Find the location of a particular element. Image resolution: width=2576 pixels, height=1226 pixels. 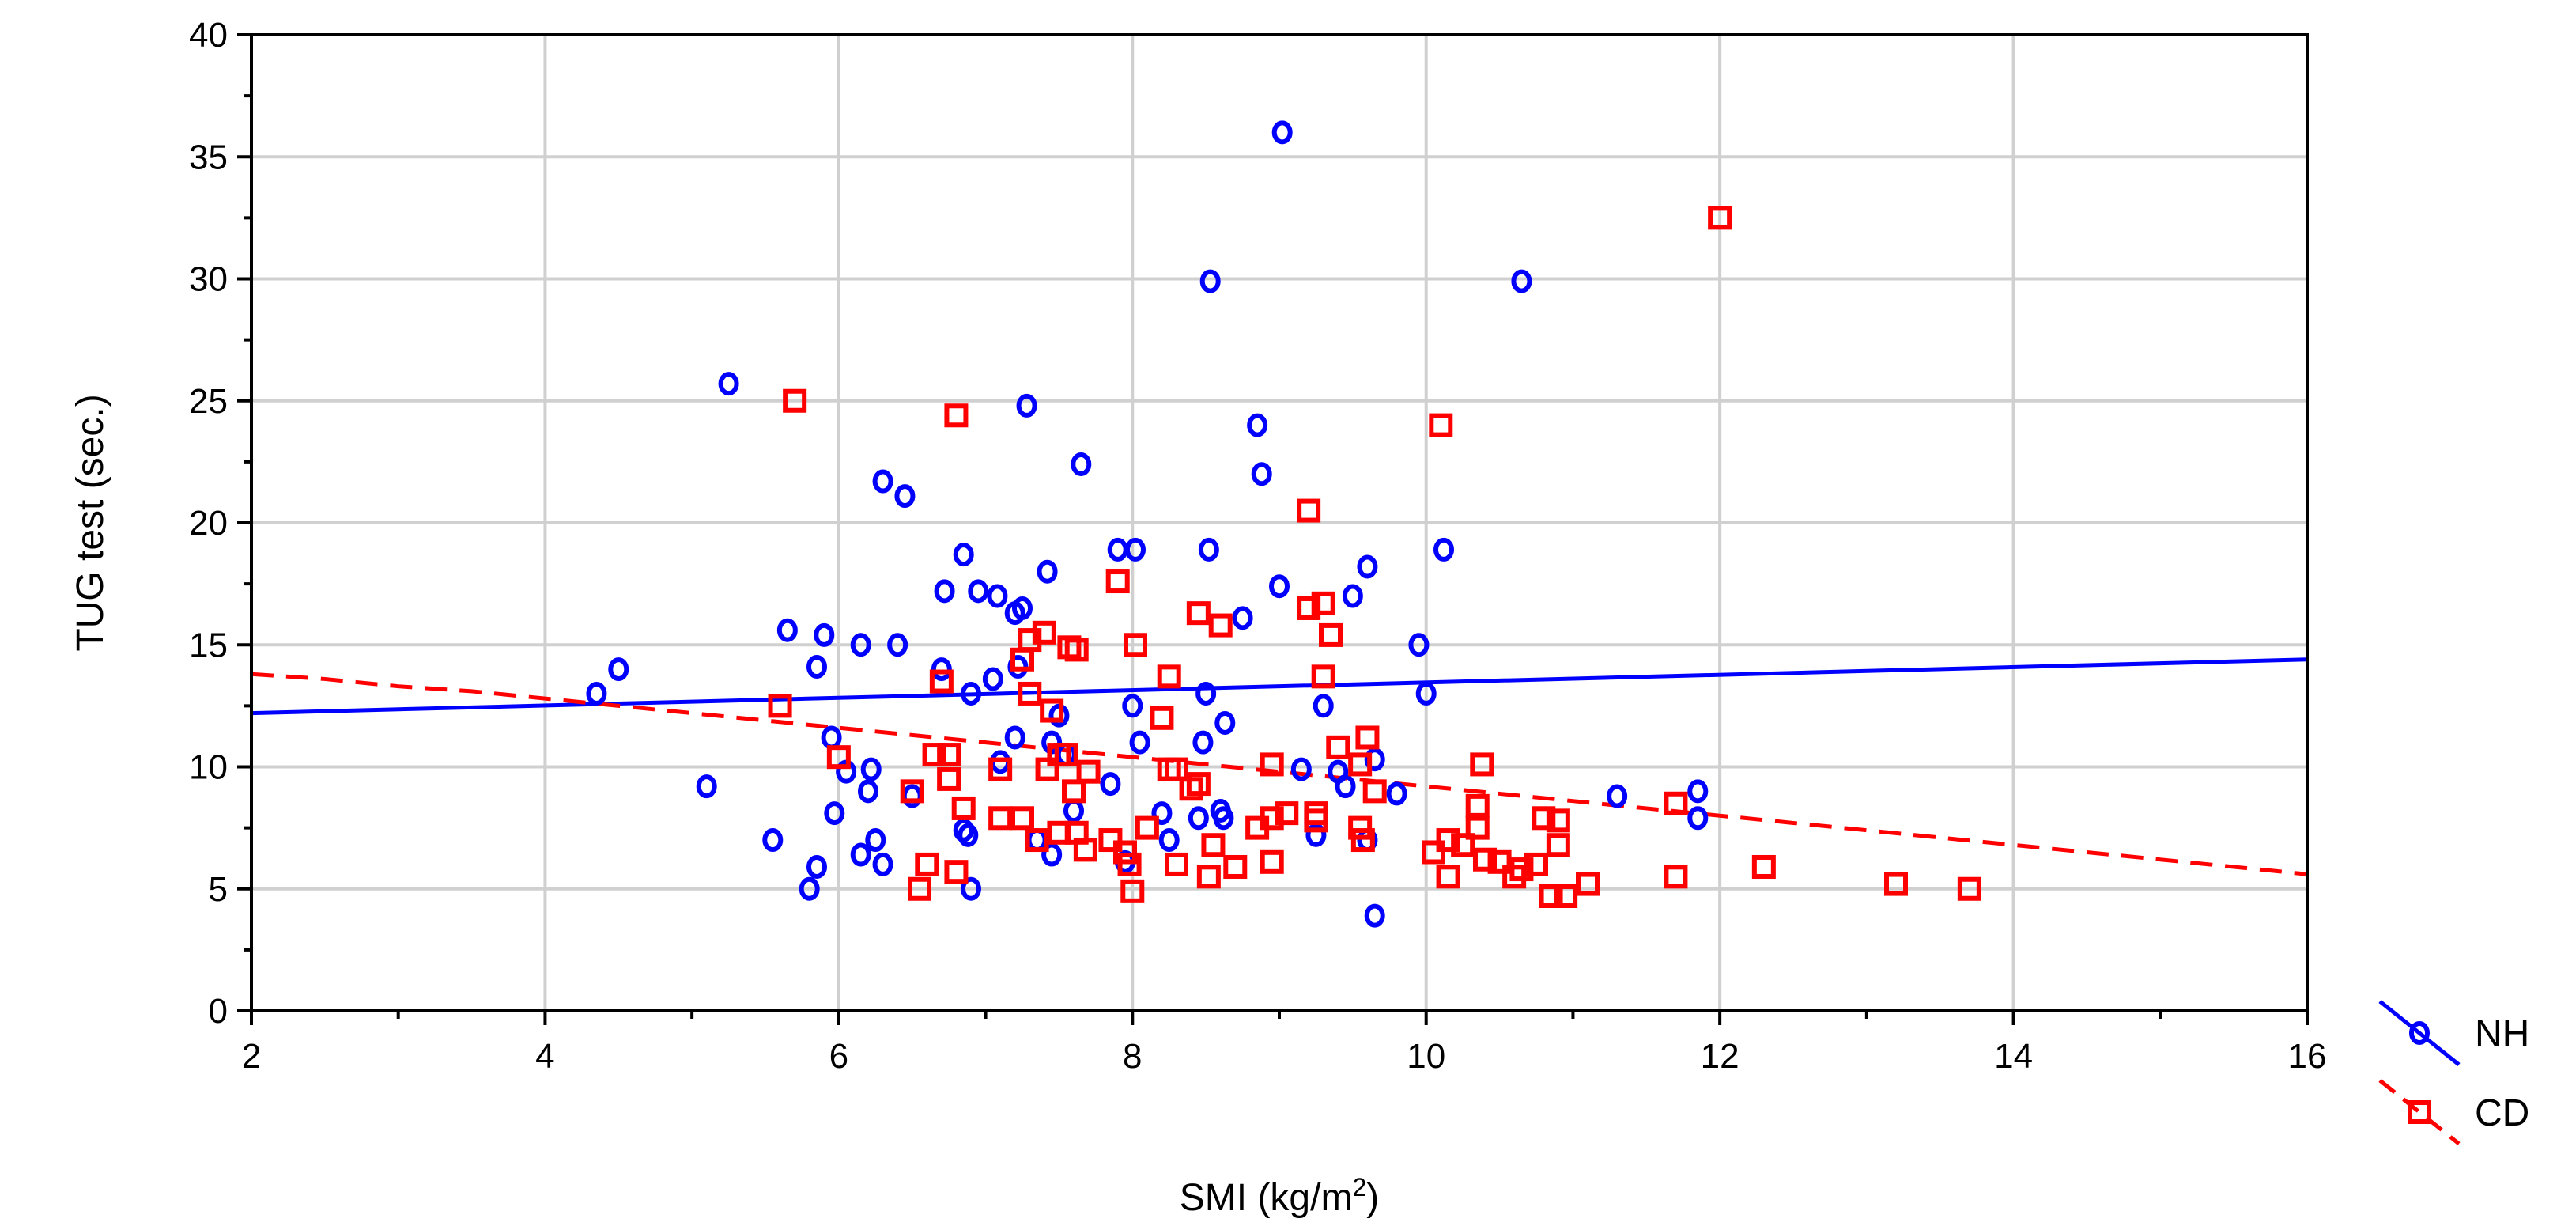

legend-label-cd: CD is located at coordinates (2502, 1113).